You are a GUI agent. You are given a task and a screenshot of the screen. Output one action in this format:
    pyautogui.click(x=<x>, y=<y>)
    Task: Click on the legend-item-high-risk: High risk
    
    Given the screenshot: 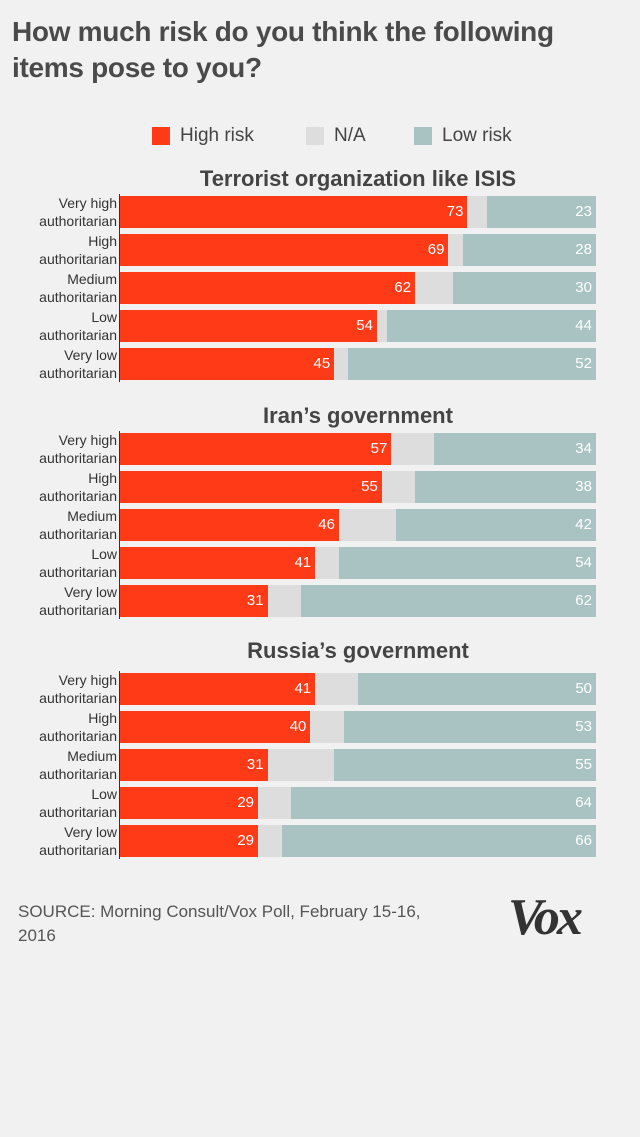 What is the action you would take?
    pyautogui.click(x=203, y=136)
    